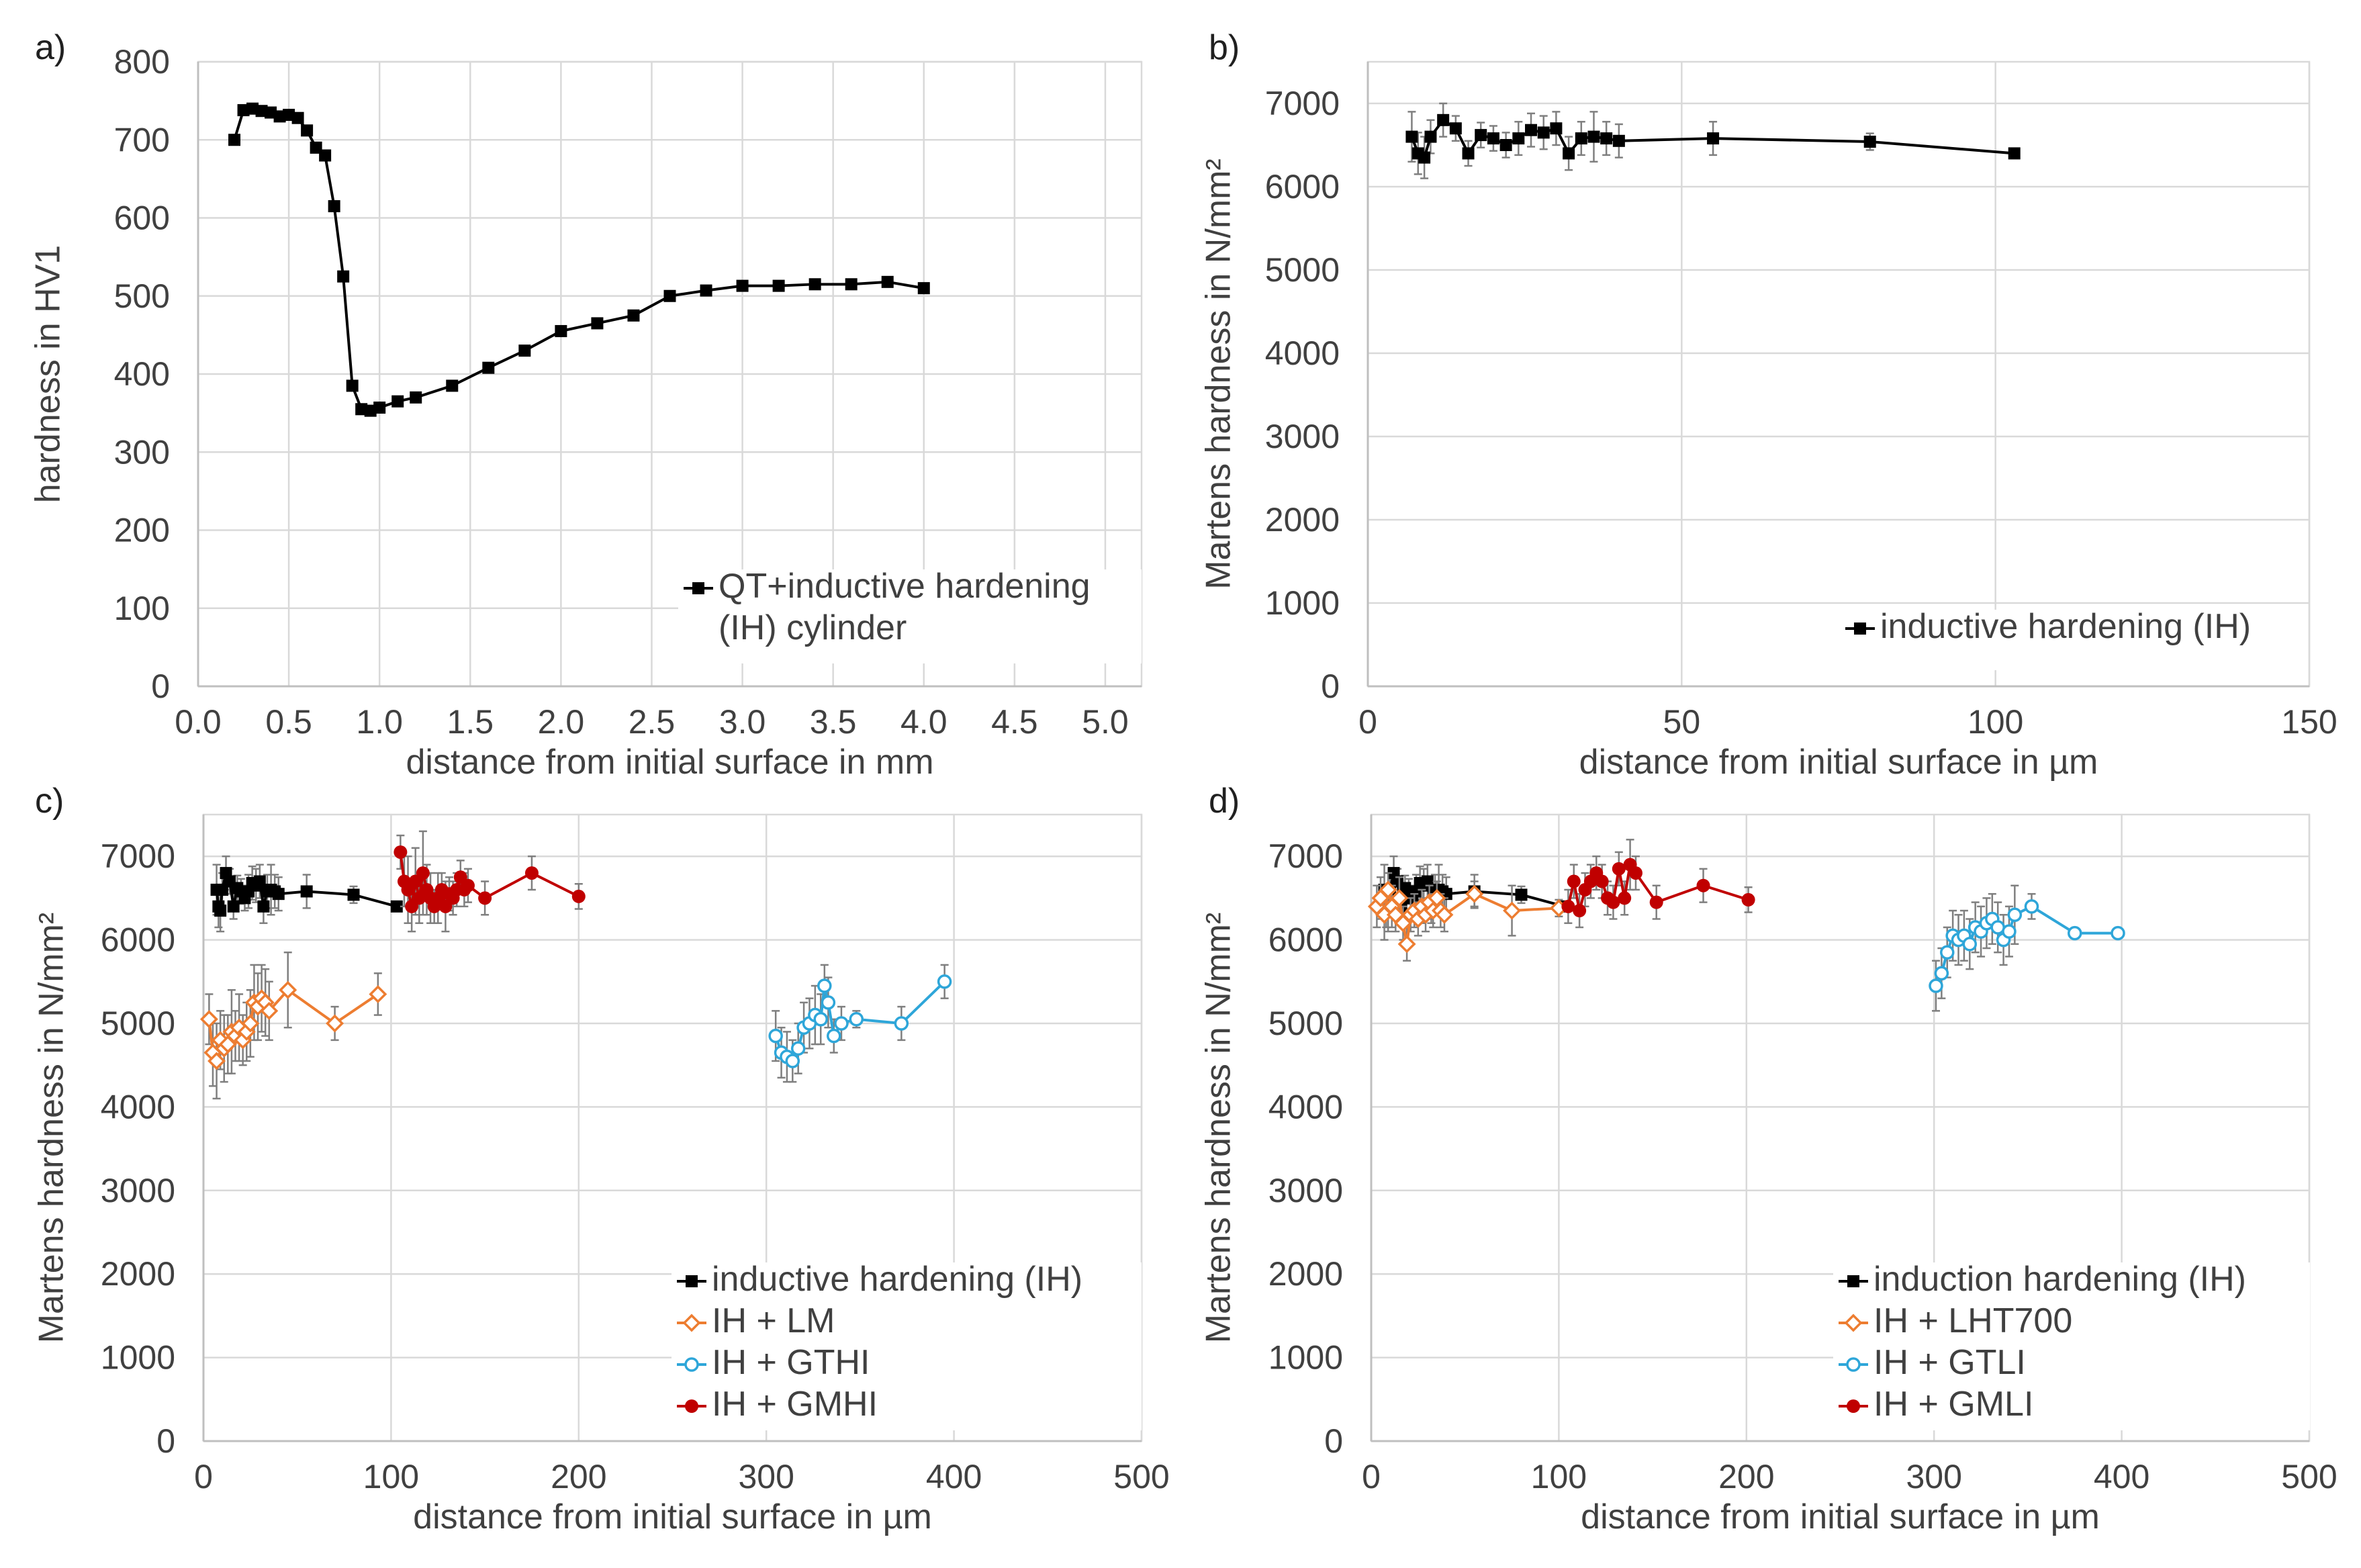  What do you see at coordinates (2059, 1279) in the screenshot?
I see `legend-label: induction hardening (IH)` at bounding box center [2059, 1279].